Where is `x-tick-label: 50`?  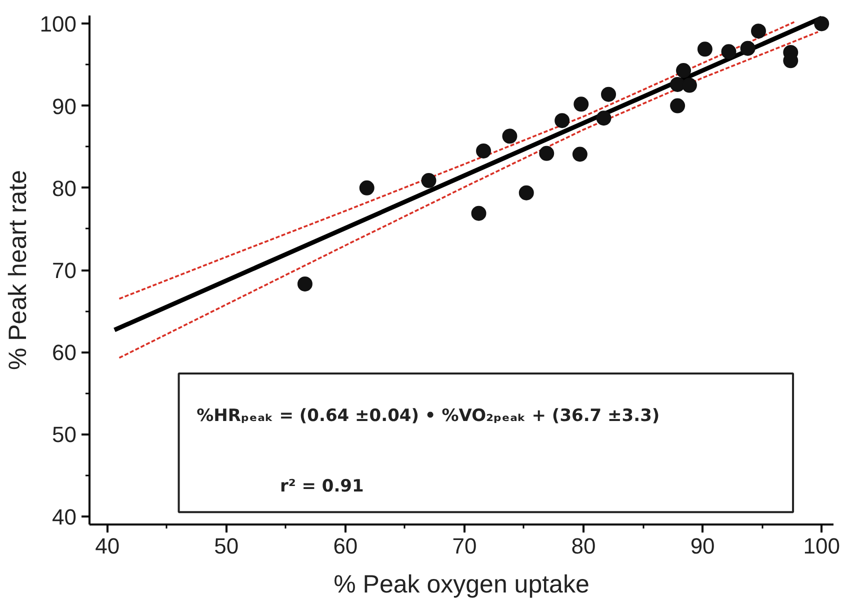 x-tick-label: 50 is located at coordinates (226, 546).